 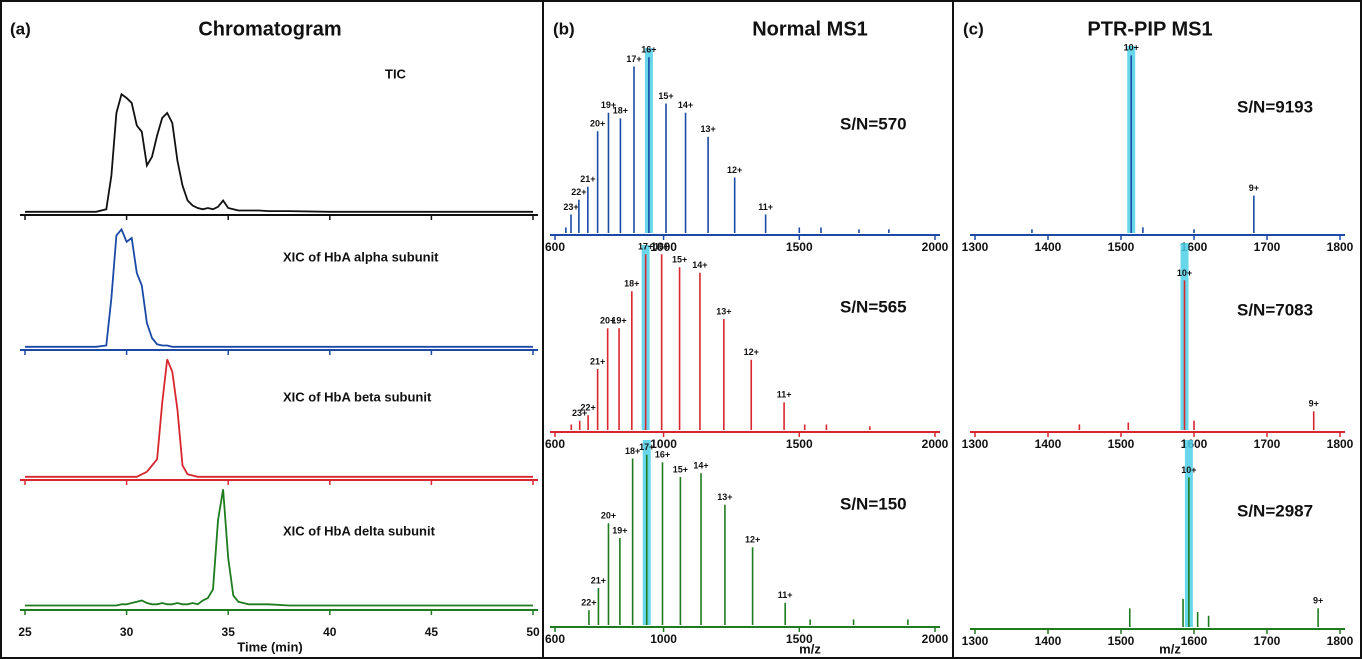 What do you see at coordinates (873, 306) in the screenshot?
I see `signal-to-noise: S/N=565` at bounding box center [873, 306].